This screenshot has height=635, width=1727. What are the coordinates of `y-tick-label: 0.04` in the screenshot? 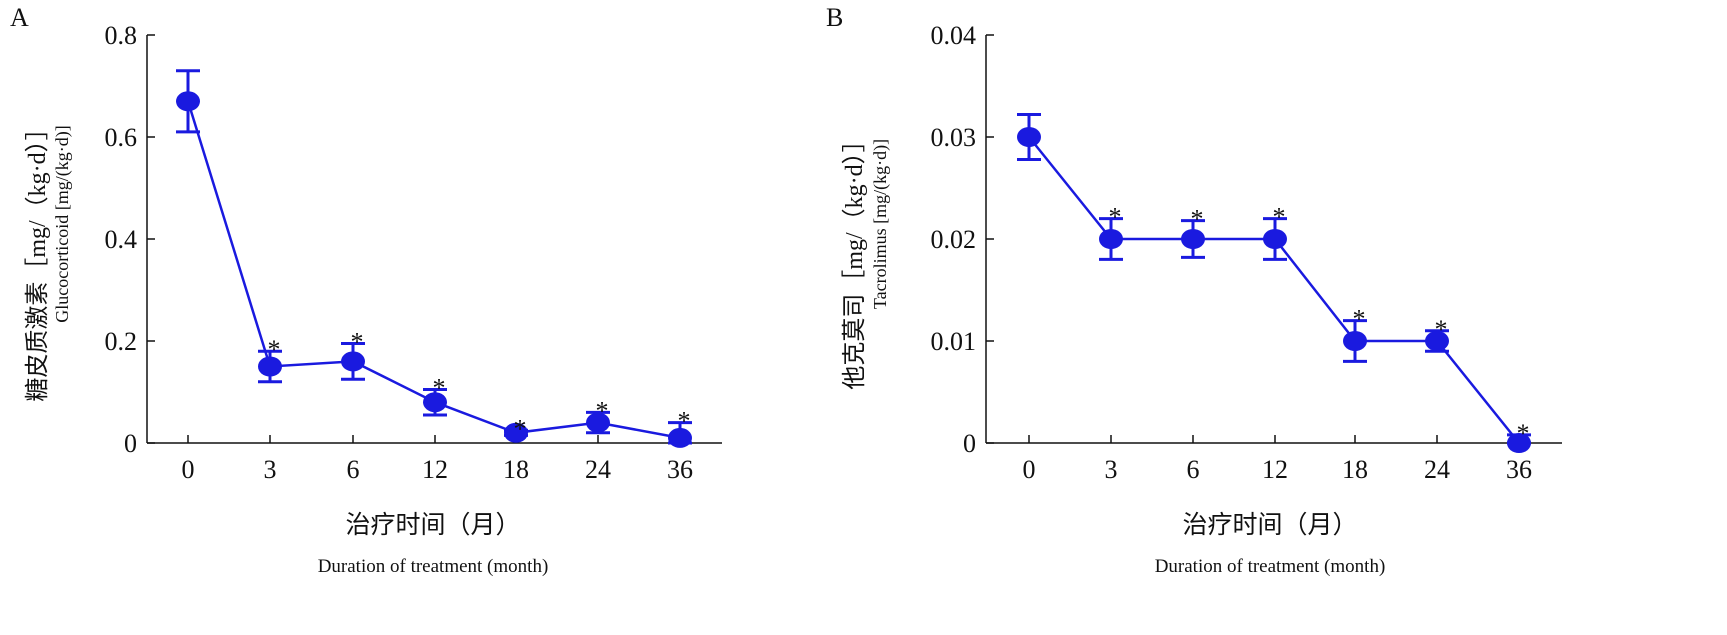 It's located at (954, 35).